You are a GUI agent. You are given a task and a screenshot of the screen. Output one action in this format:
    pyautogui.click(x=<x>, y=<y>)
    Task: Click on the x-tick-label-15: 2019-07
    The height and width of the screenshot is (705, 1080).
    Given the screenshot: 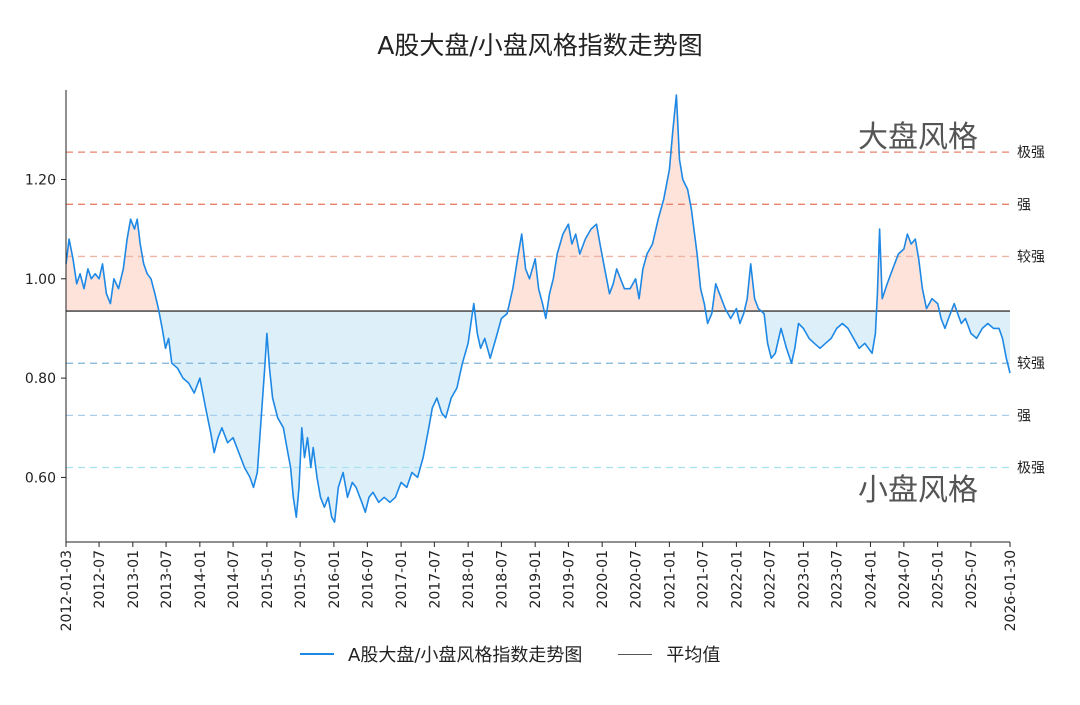 What is the action you would take?
    pyautogui.click(x=569, y=579)
    